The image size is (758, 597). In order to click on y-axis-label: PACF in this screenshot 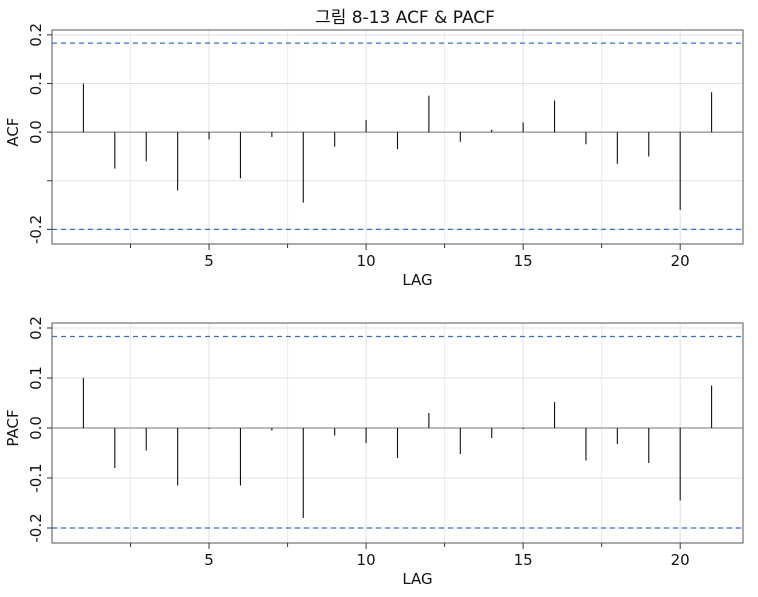, I will do `click(13, 427)`.